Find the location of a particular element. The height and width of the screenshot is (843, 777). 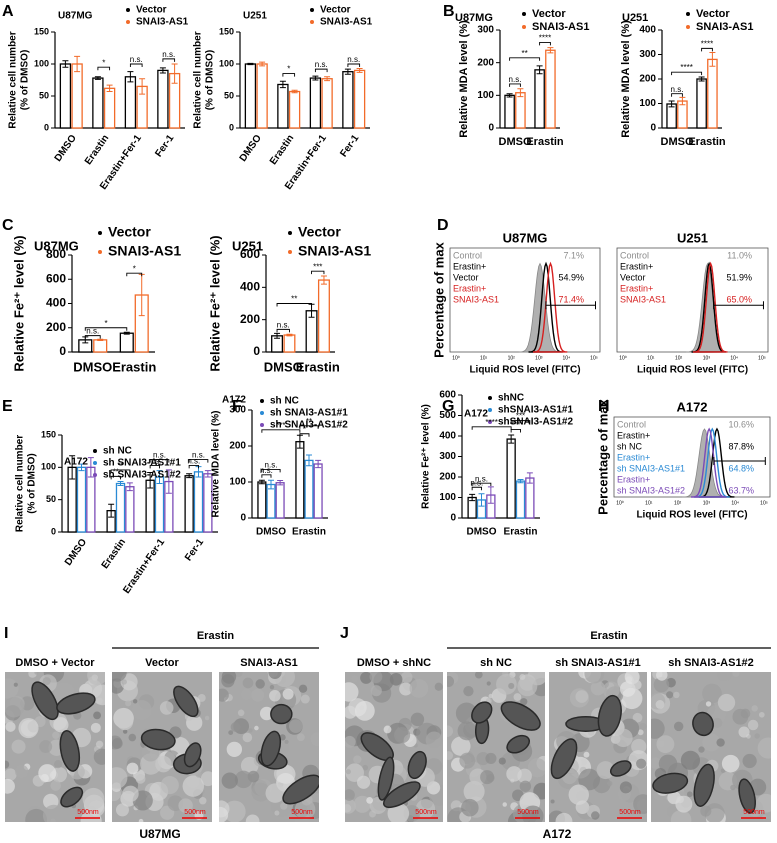

y-tick-label: 600 is located at coordinates (447, 395).